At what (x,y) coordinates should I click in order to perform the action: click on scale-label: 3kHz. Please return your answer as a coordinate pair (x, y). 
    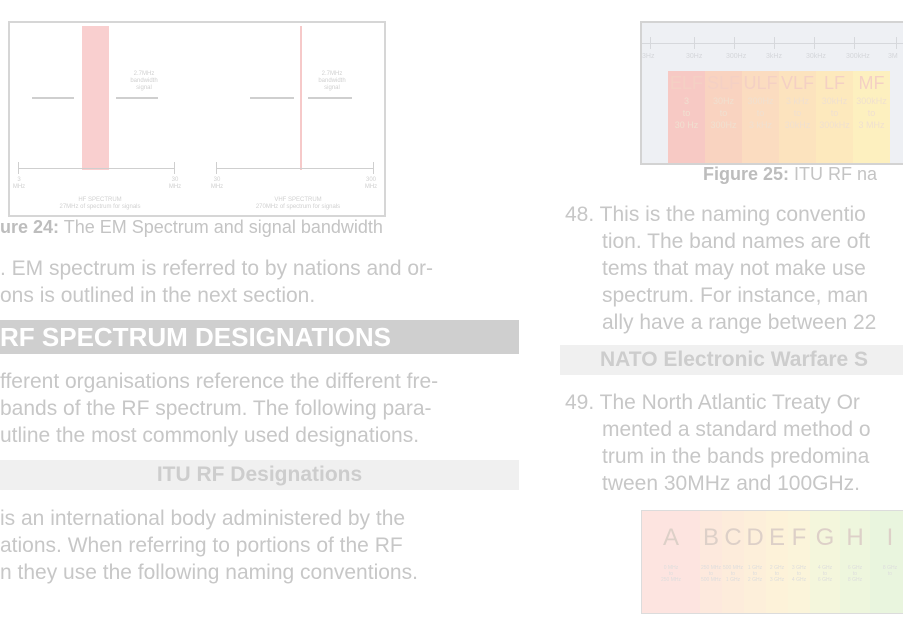
    Looking at the image, I should click on (774, 56).